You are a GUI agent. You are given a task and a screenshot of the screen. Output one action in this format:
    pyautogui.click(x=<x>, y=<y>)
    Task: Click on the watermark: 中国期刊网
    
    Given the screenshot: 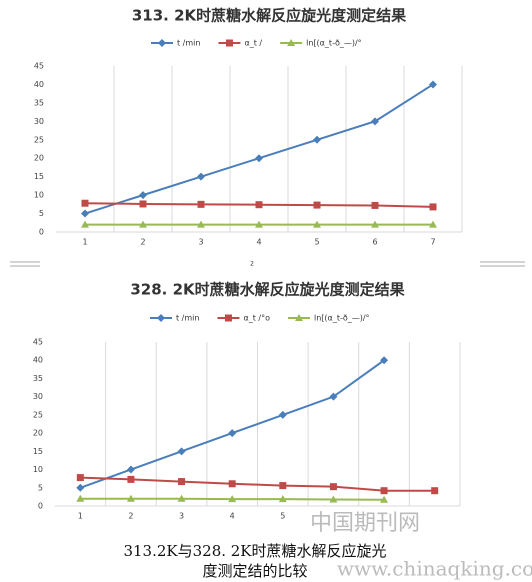 What is the action you would take?
    pyautogui.click(x=365, y=523)
    